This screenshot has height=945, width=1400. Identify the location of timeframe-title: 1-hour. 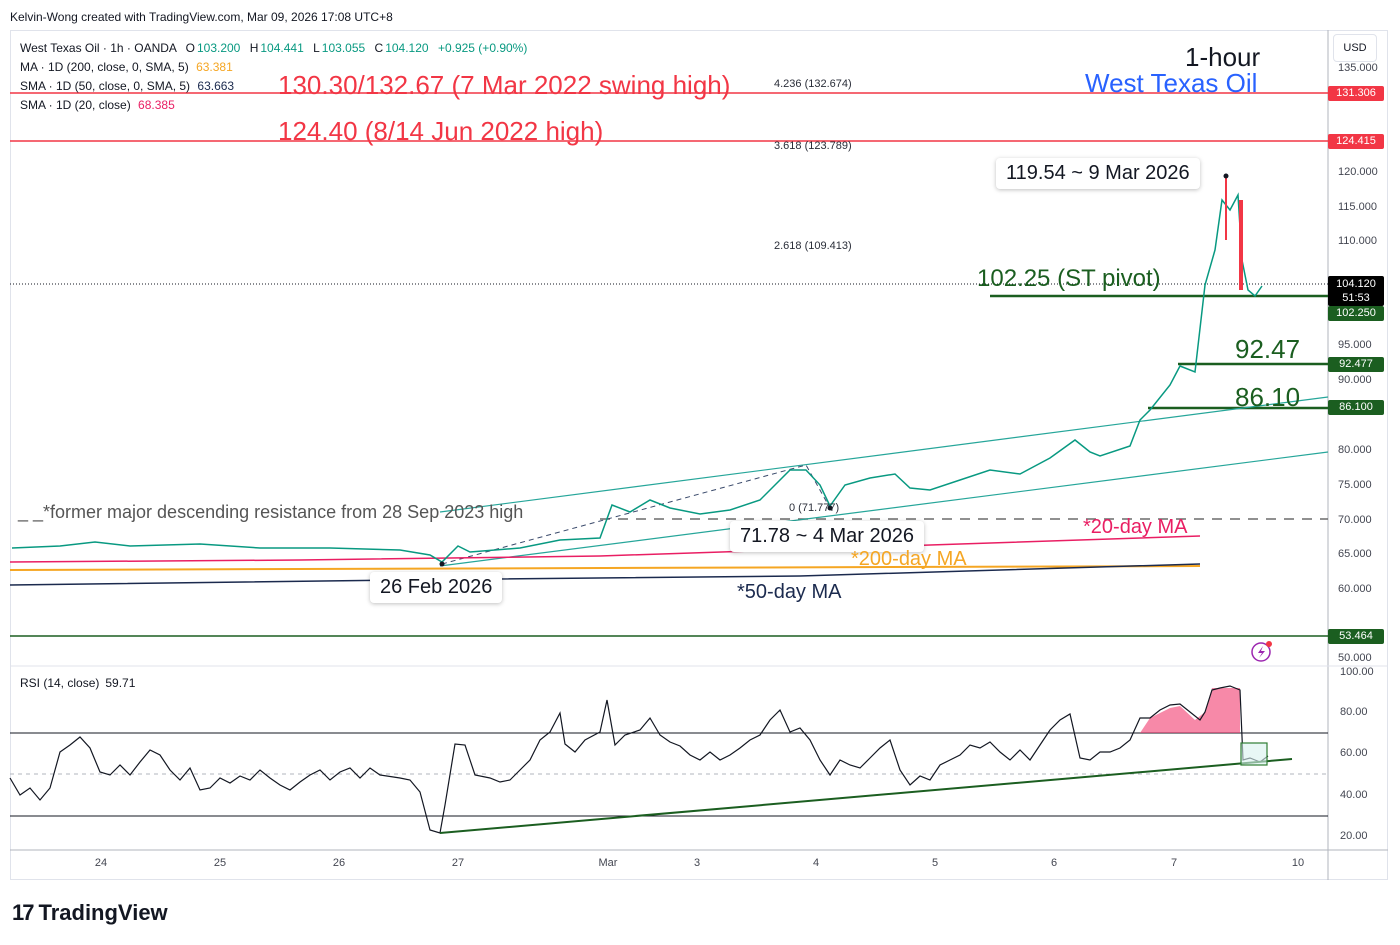
(1223, 57).